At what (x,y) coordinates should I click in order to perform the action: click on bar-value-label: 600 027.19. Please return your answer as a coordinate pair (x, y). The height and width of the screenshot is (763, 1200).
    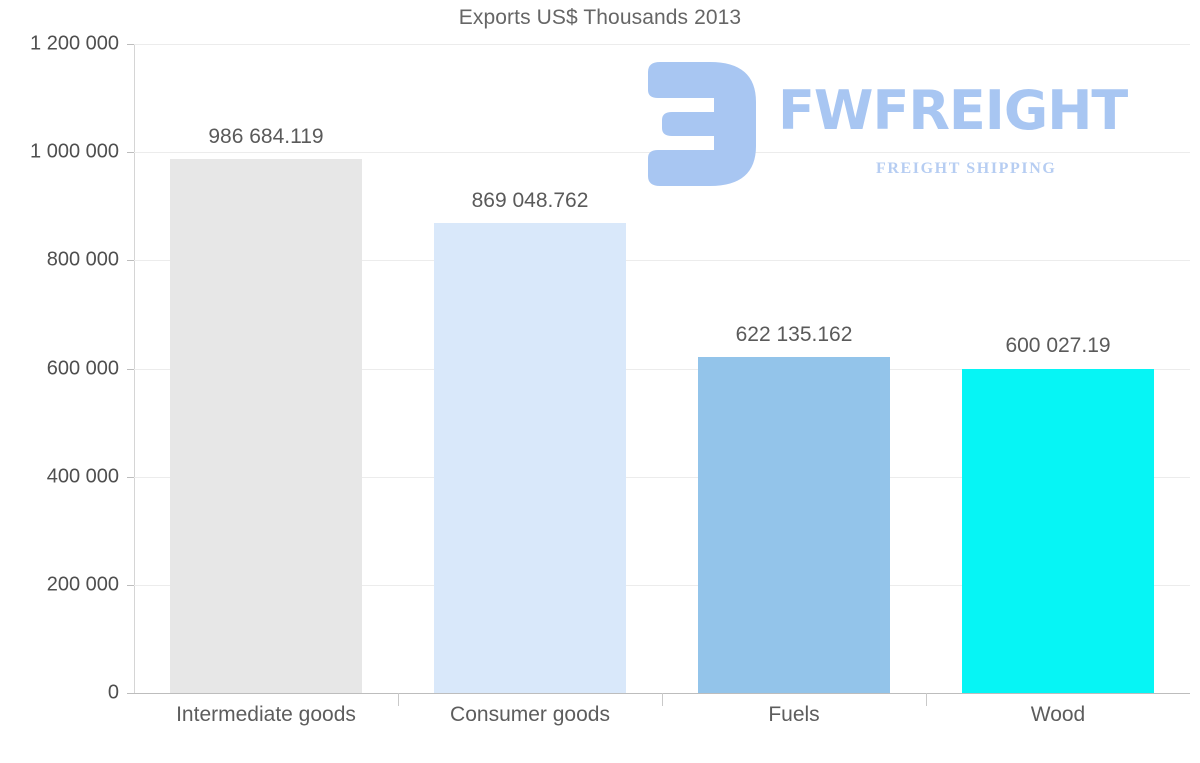
    Looking at the image, I should click on (1058, 346).